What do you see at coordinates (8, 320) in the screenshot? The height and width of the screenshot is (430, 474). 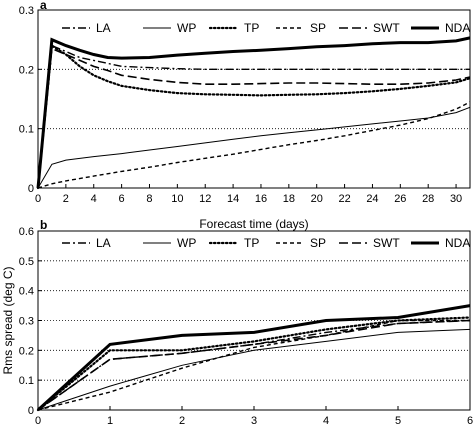 I see `y-axis-title: Rms spread (deg C)` at bounding box center [8, 320].